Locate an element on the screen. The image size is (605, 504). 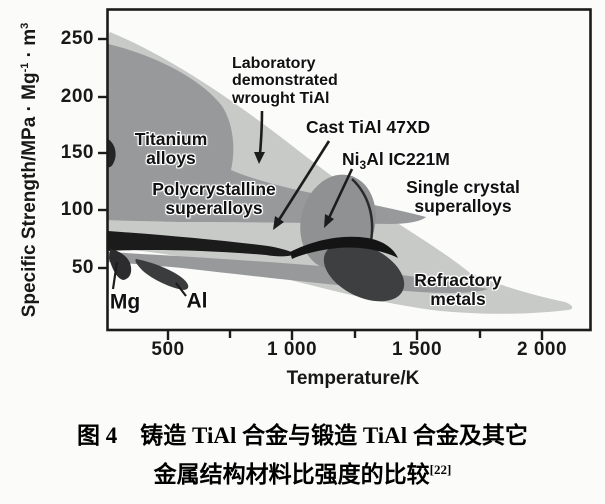
x-axis-title: Temperature/K is located at coordinates (353, 378).